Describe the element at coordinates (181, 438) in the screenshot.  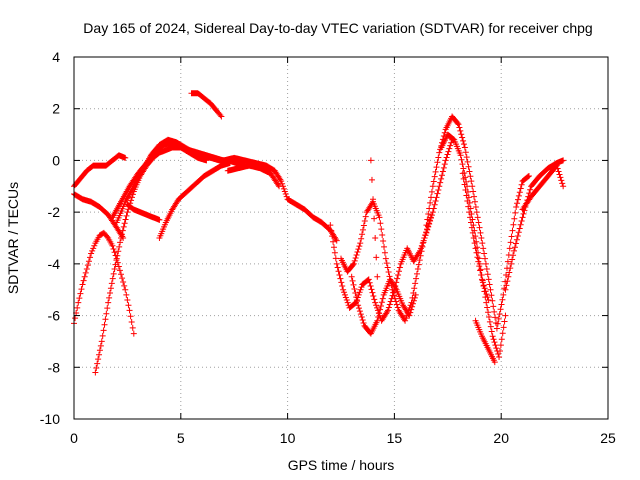
I see `x-tick-label: 5` at that location.